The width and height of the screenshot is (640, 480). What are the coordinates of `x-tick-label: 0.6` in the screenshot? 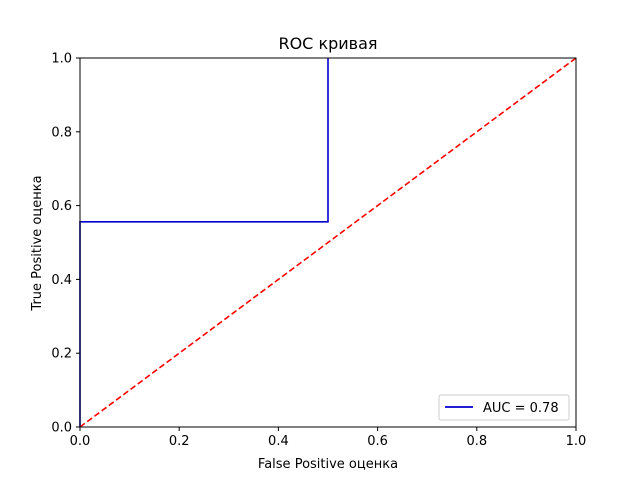 It's located at (377, 441).